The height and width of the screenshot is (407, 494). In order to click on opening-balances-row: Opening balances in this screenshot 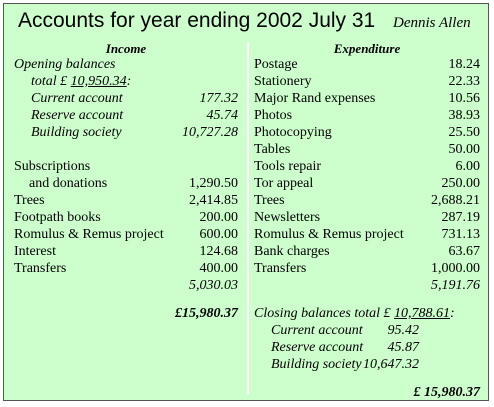, I will do `click(126, 64)`.